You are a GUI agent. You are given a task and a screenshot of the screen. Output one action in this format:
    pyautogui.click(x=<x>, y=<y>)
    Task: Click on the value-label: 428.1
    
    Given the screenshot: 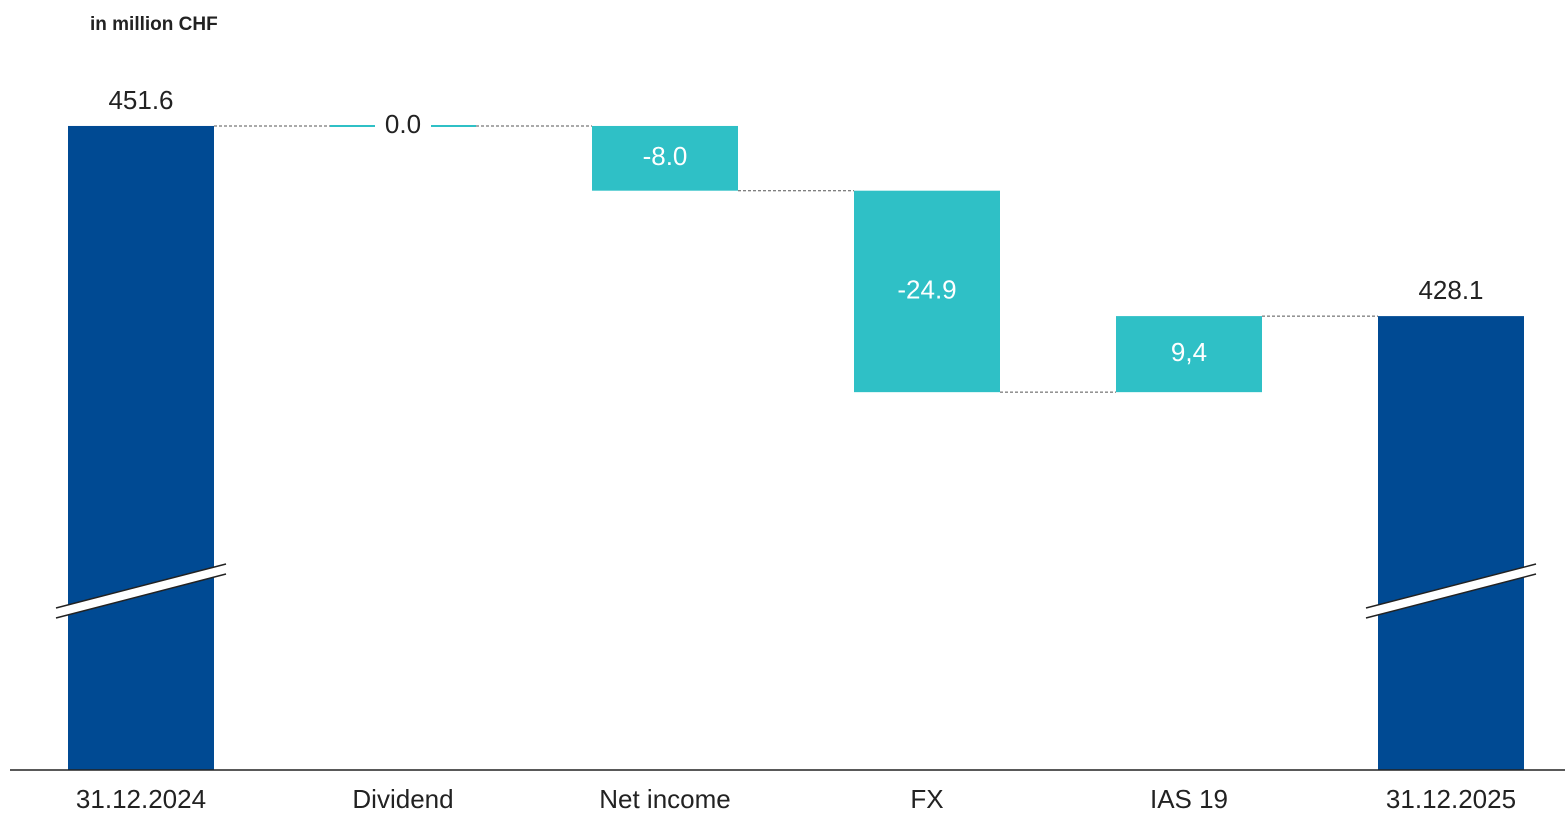 What is the action you would take?
    pyautogui.click(x=1450, y=290)
    